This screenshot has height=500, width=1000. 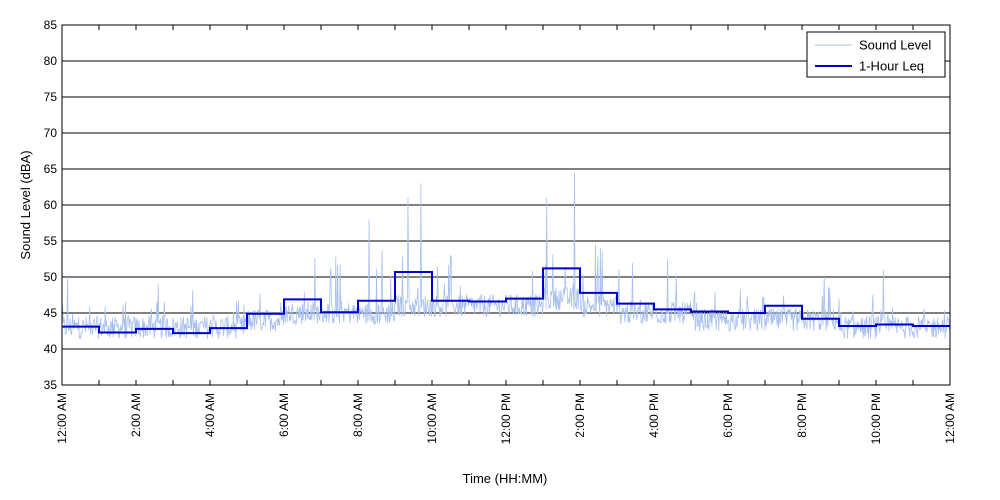 What do you see at coordinates (432, 418) in the screenshot?
I see `x-tick-label: 10:00 AM` at bounding box center [432, 418].